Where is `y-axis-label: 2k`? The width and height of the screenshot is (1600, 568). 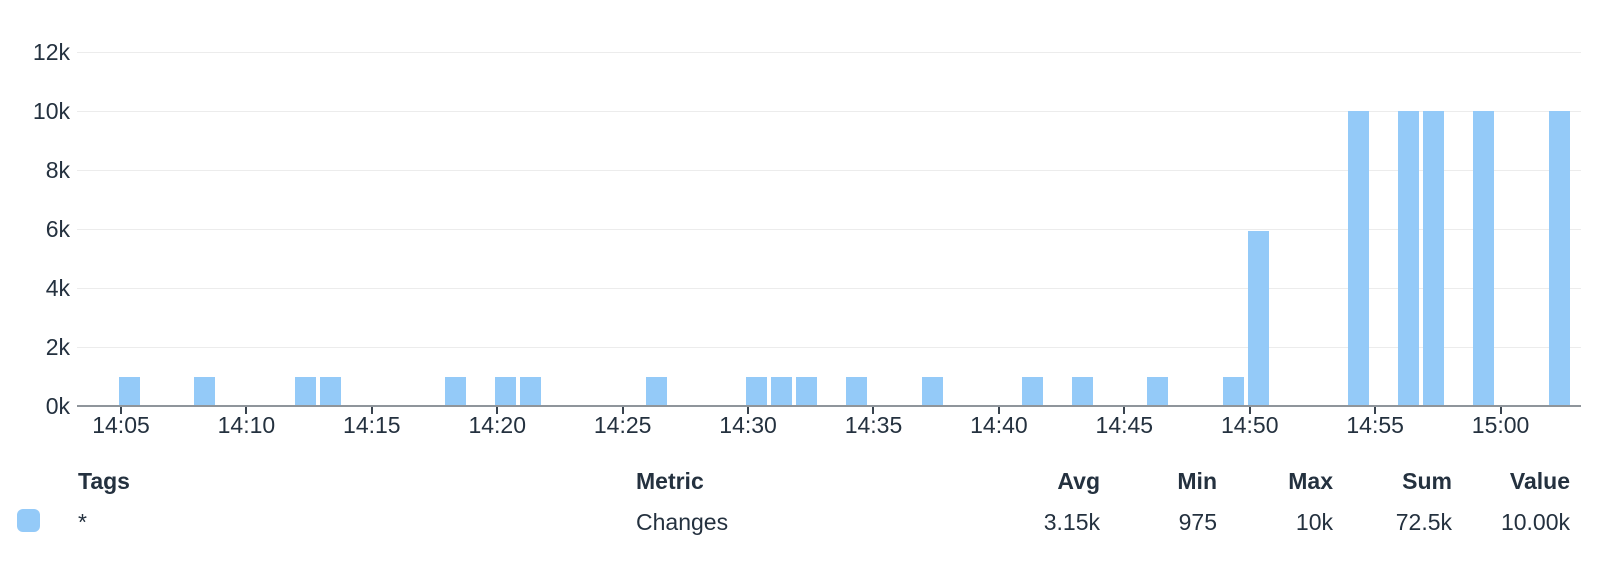
y-axis-label: 2k is located at coordinates (57, 347).